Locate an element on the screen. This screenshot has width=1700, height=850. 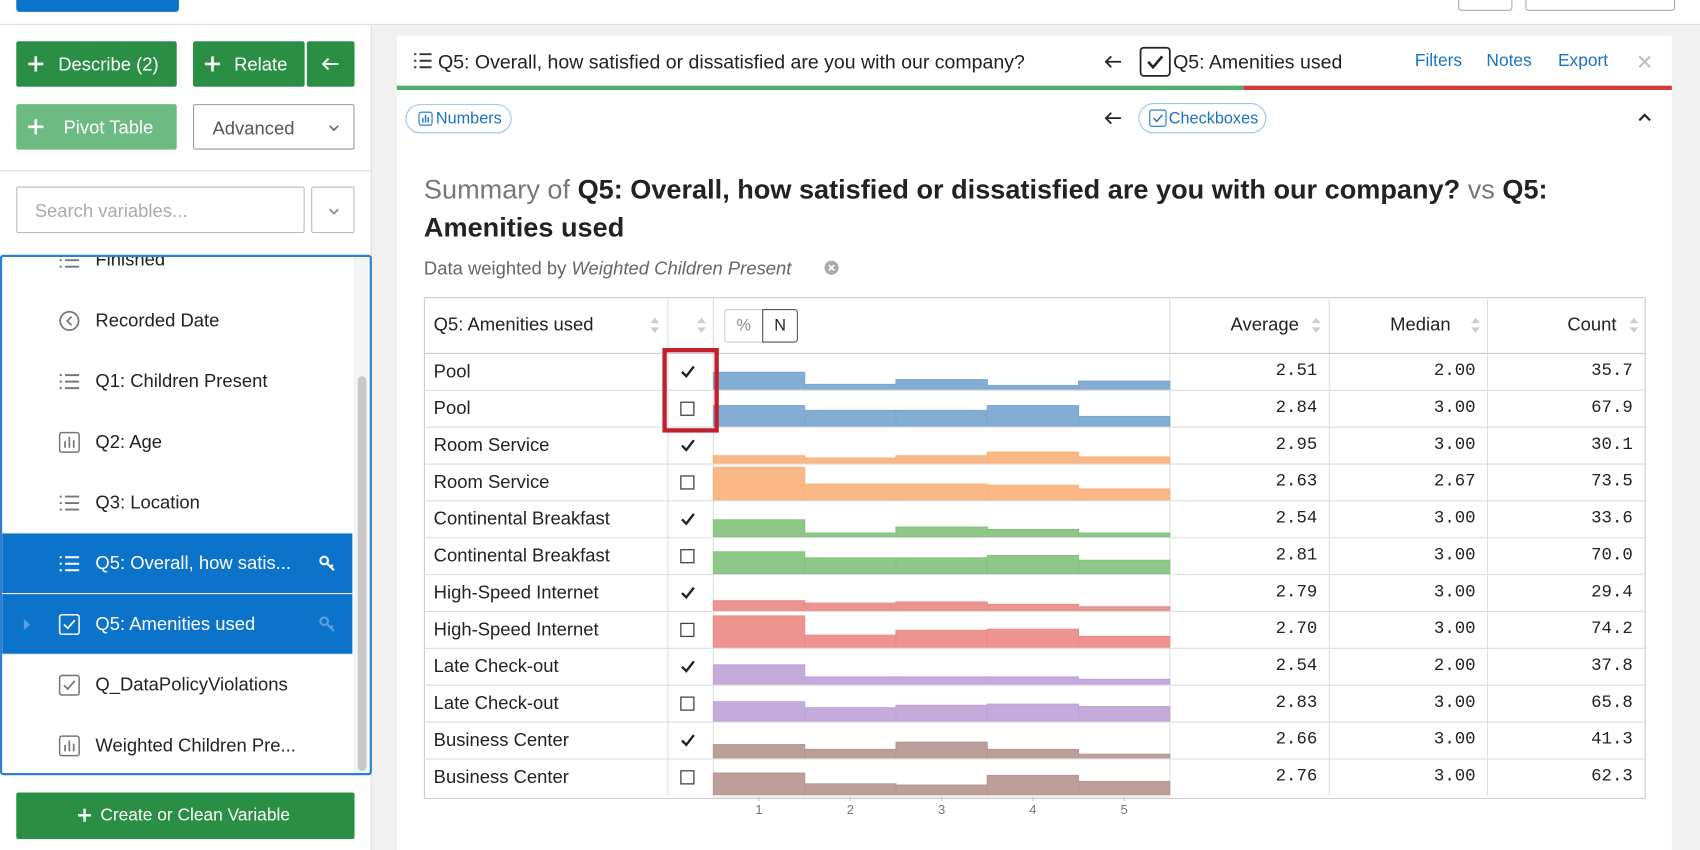
button-label: Pivot Table is located at coordinates (108, 127).